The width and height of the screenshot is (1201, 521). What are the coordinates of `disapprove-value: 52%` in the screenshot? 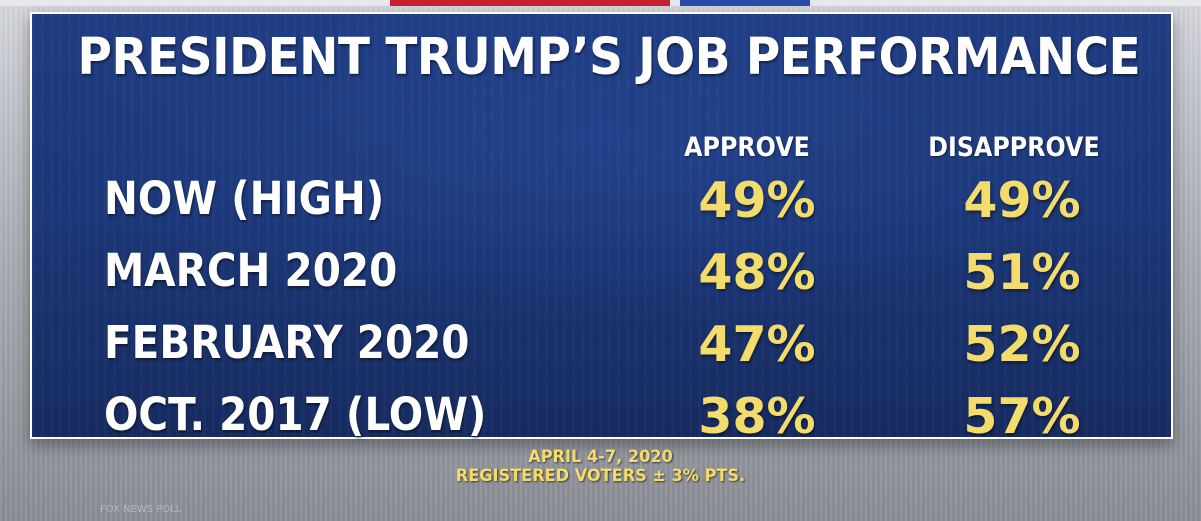 It's located at (1022, 344).